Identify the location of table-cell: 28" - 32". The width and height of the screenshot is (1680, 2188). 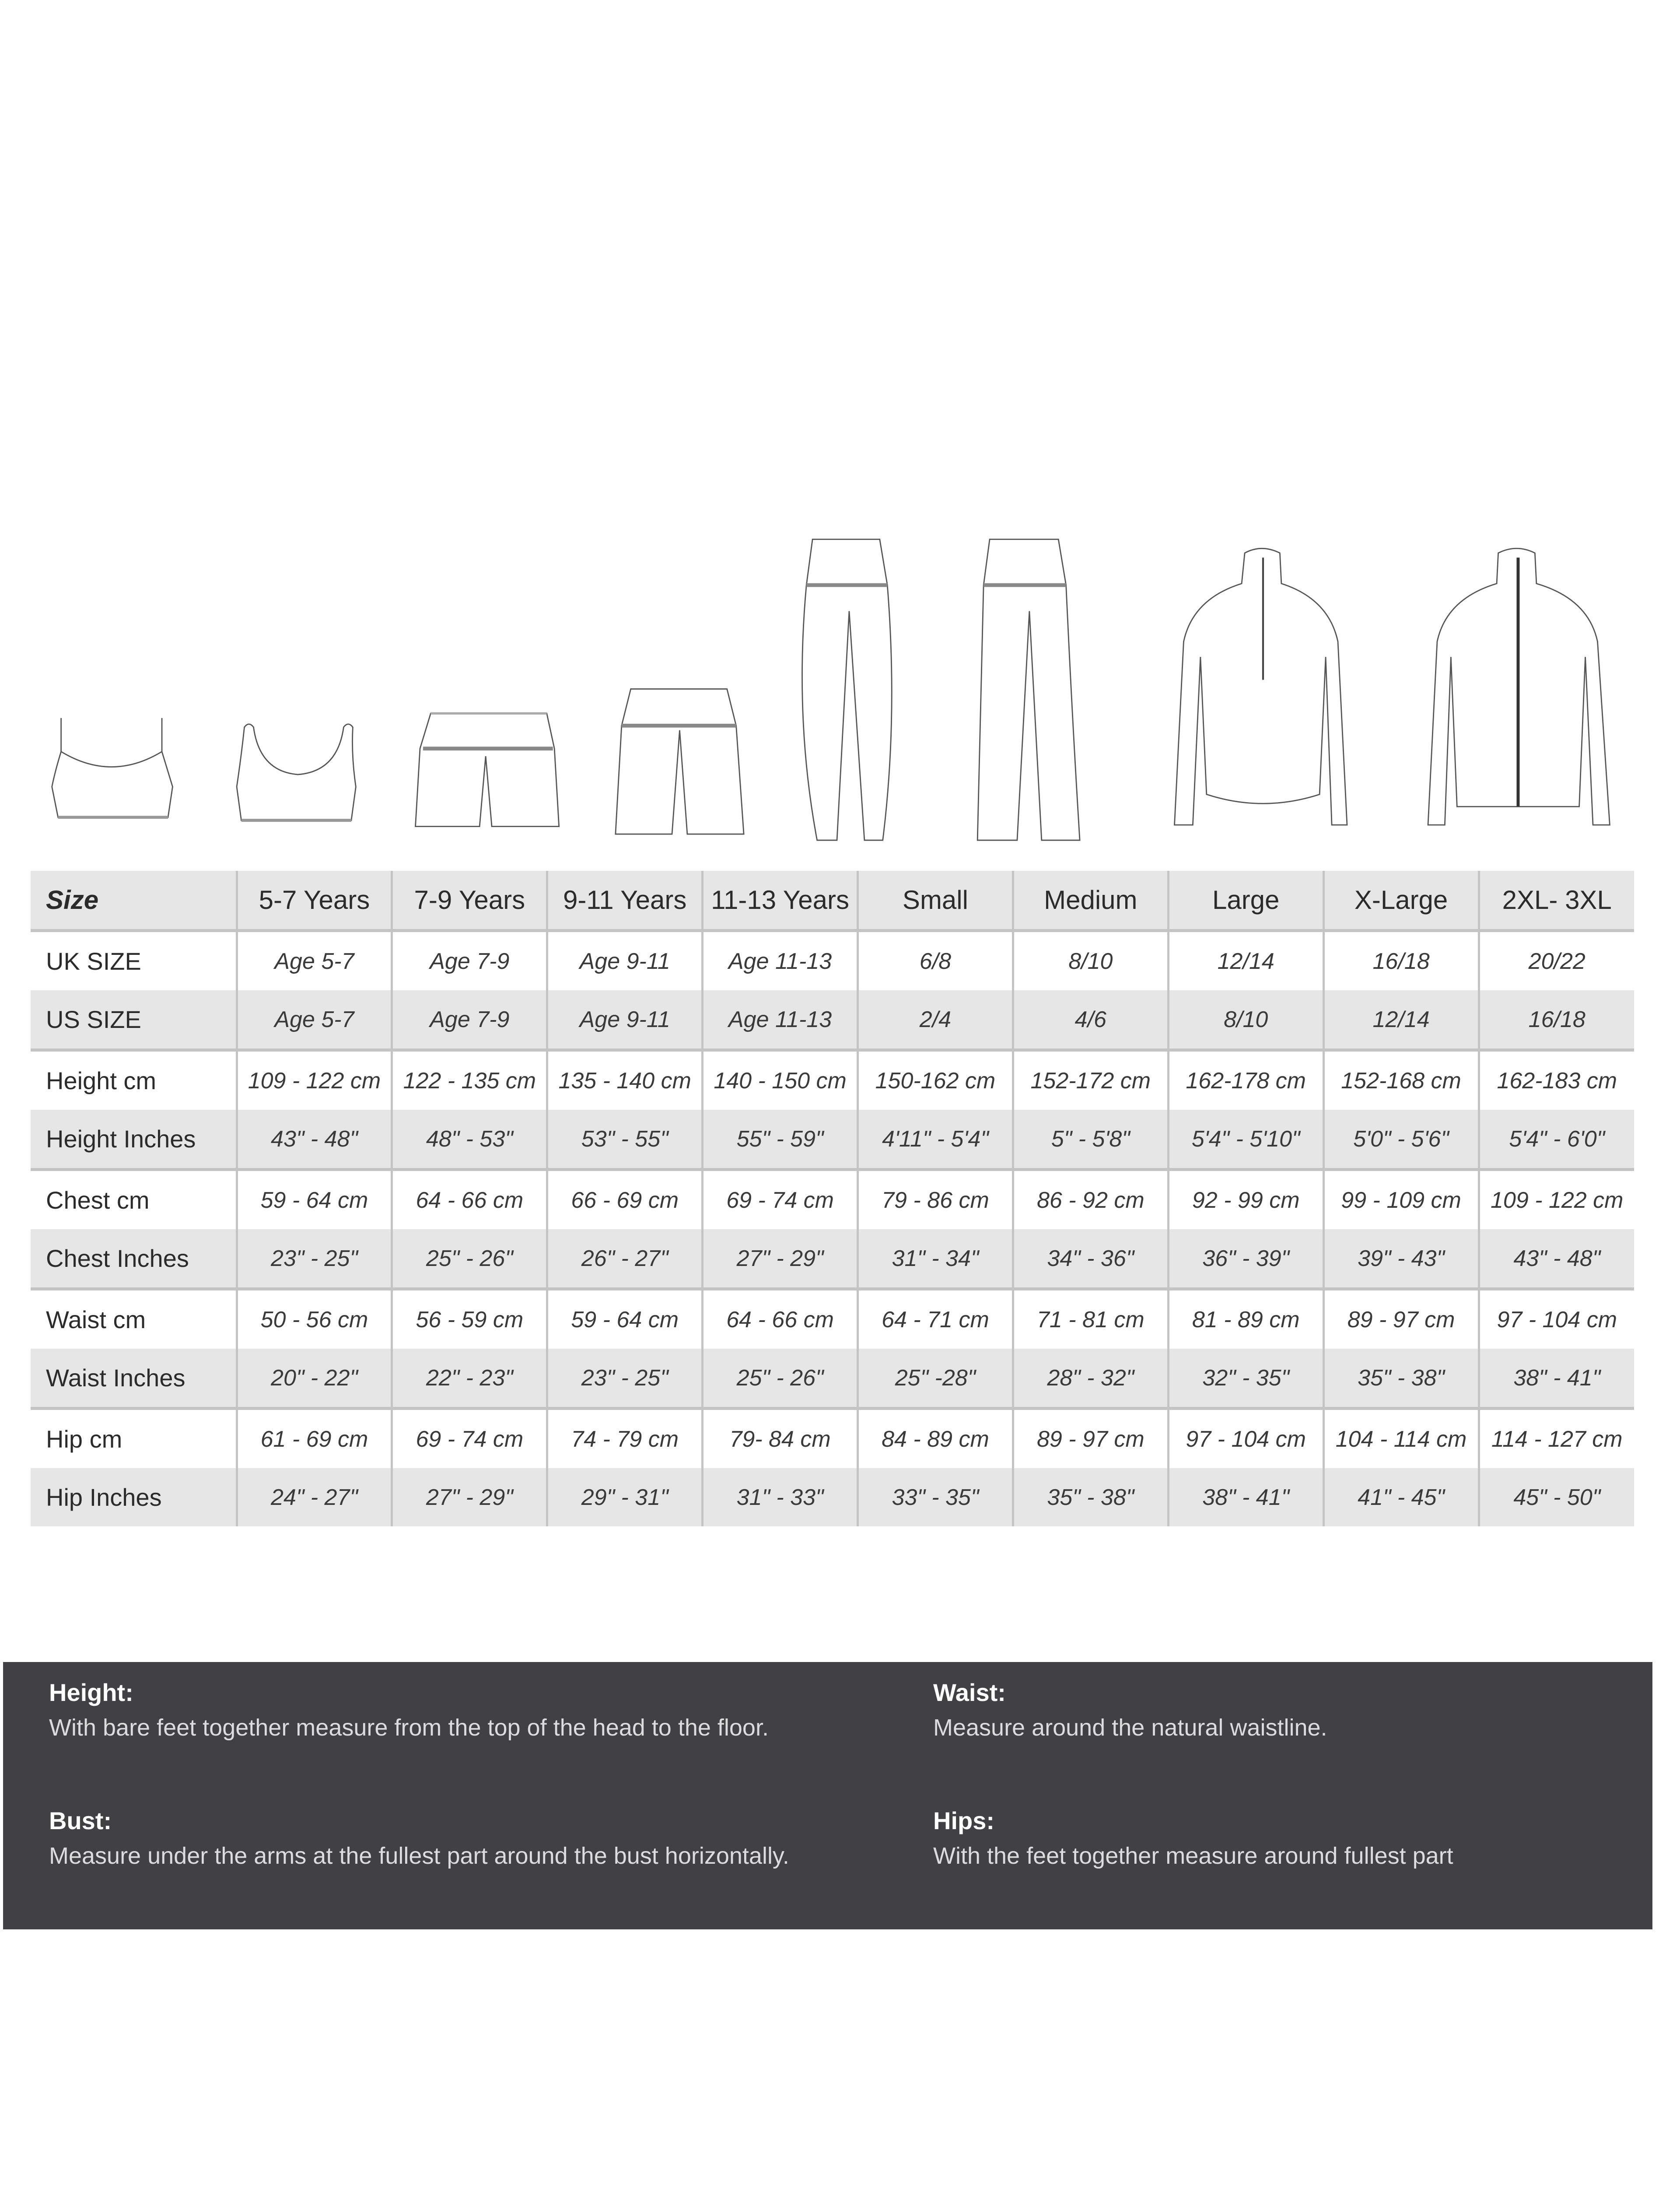
(1090, 1379).